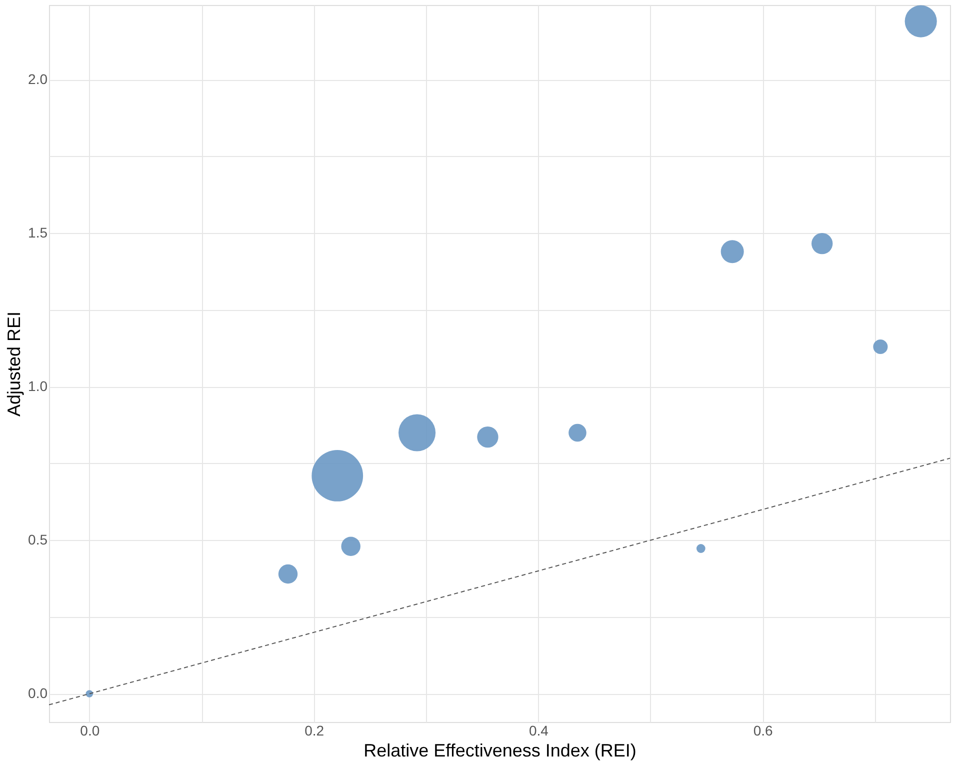  I want to click on y-tick-label: 0.0, so click(38, 693).